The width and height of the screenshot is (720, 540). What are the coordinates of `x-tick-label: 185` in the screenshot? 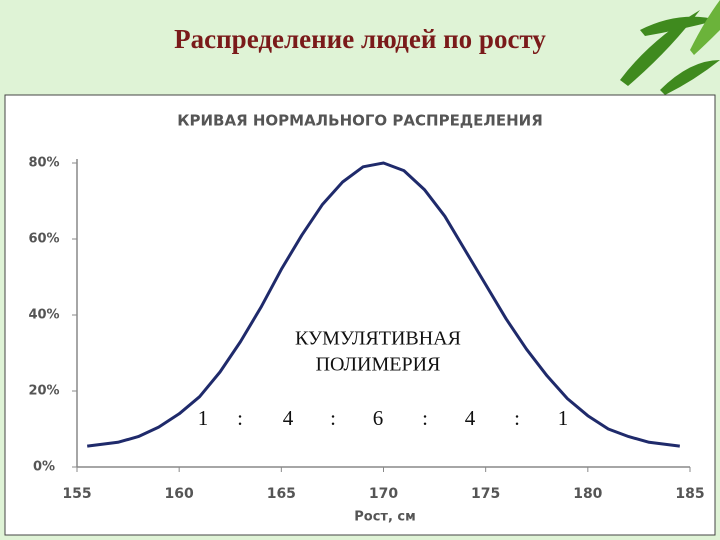 It's located at (689, 494).